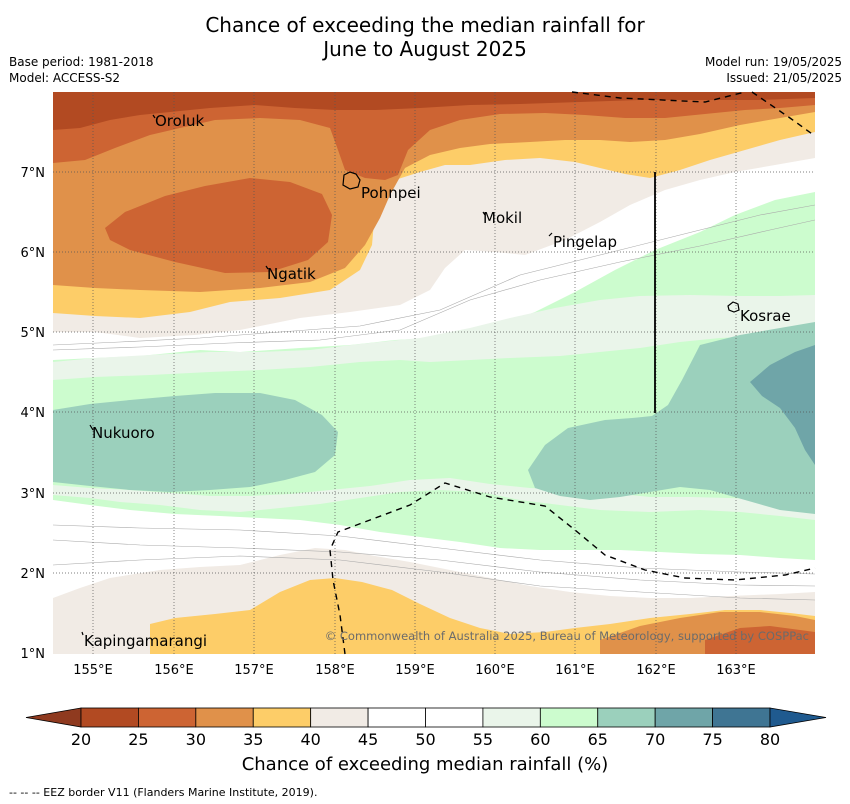 The image size is (850, 804). What do you see at coordinates (773, 62) in the screenshot?
I see `model-run: Model run: 19/05/2025` at bounding box center [773, 62].